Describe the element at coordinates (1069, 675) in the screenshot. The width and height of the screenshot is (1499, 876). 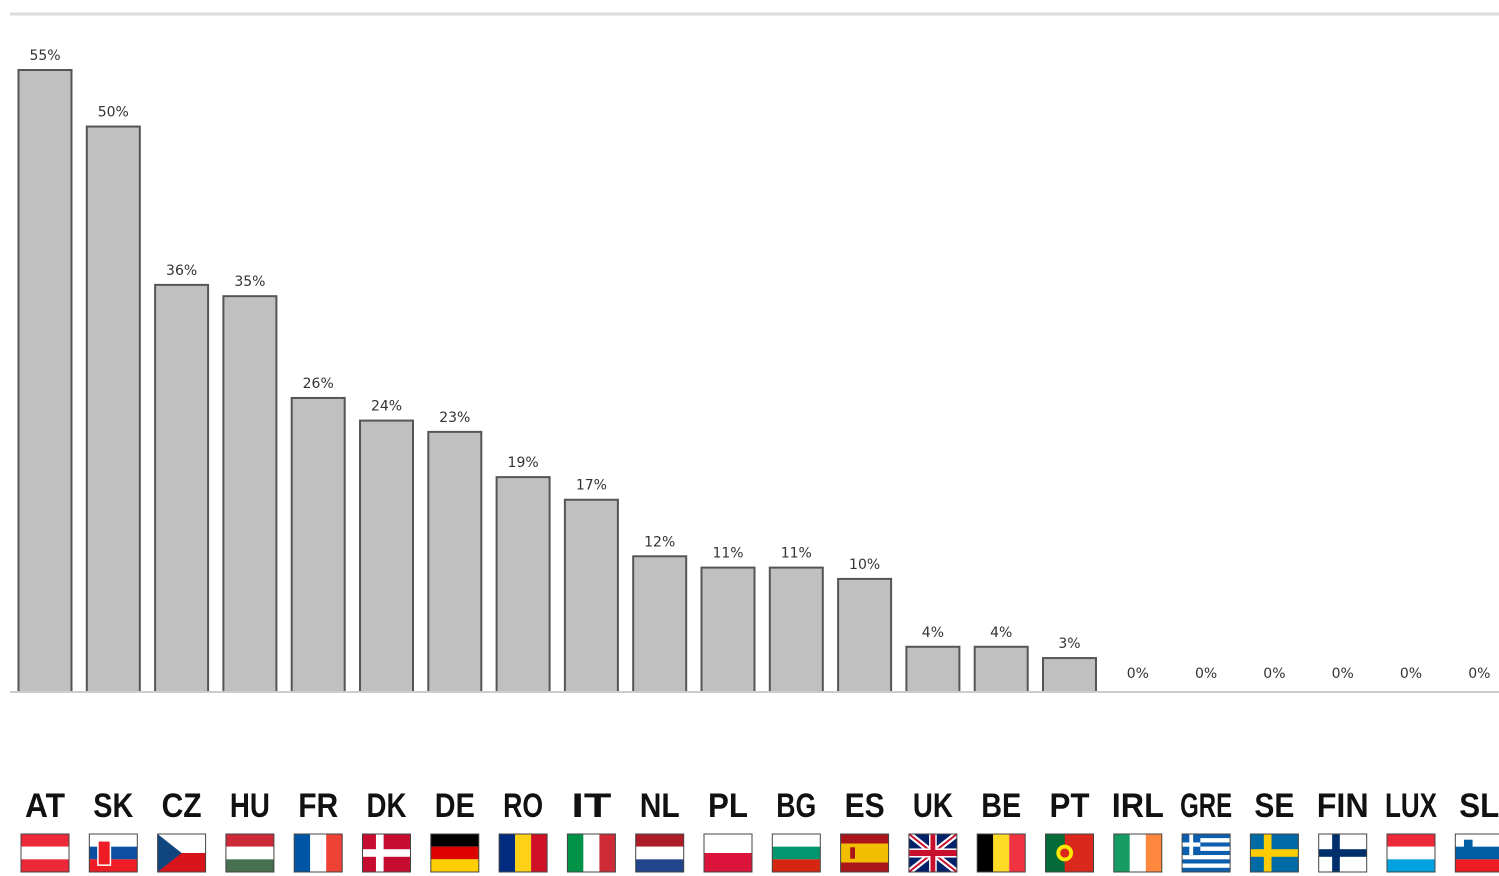
I see `bar-pt` at that location.